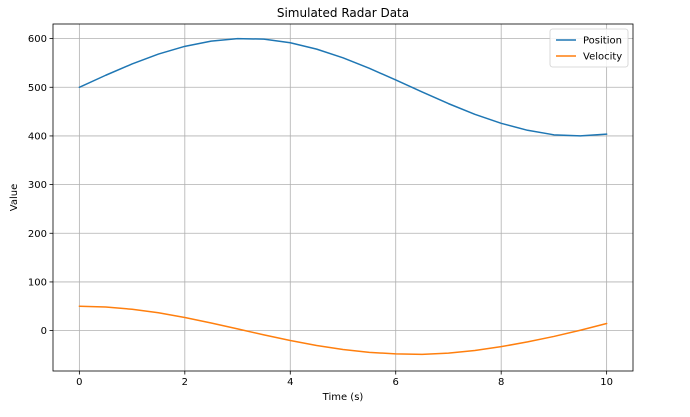 Image resolution: width=690 pixels, height=417 pixels. What do you see at coordinates (37, 136) in the screenshot?
I see `y-tick-label: 400` at bounding box center [37, 136].